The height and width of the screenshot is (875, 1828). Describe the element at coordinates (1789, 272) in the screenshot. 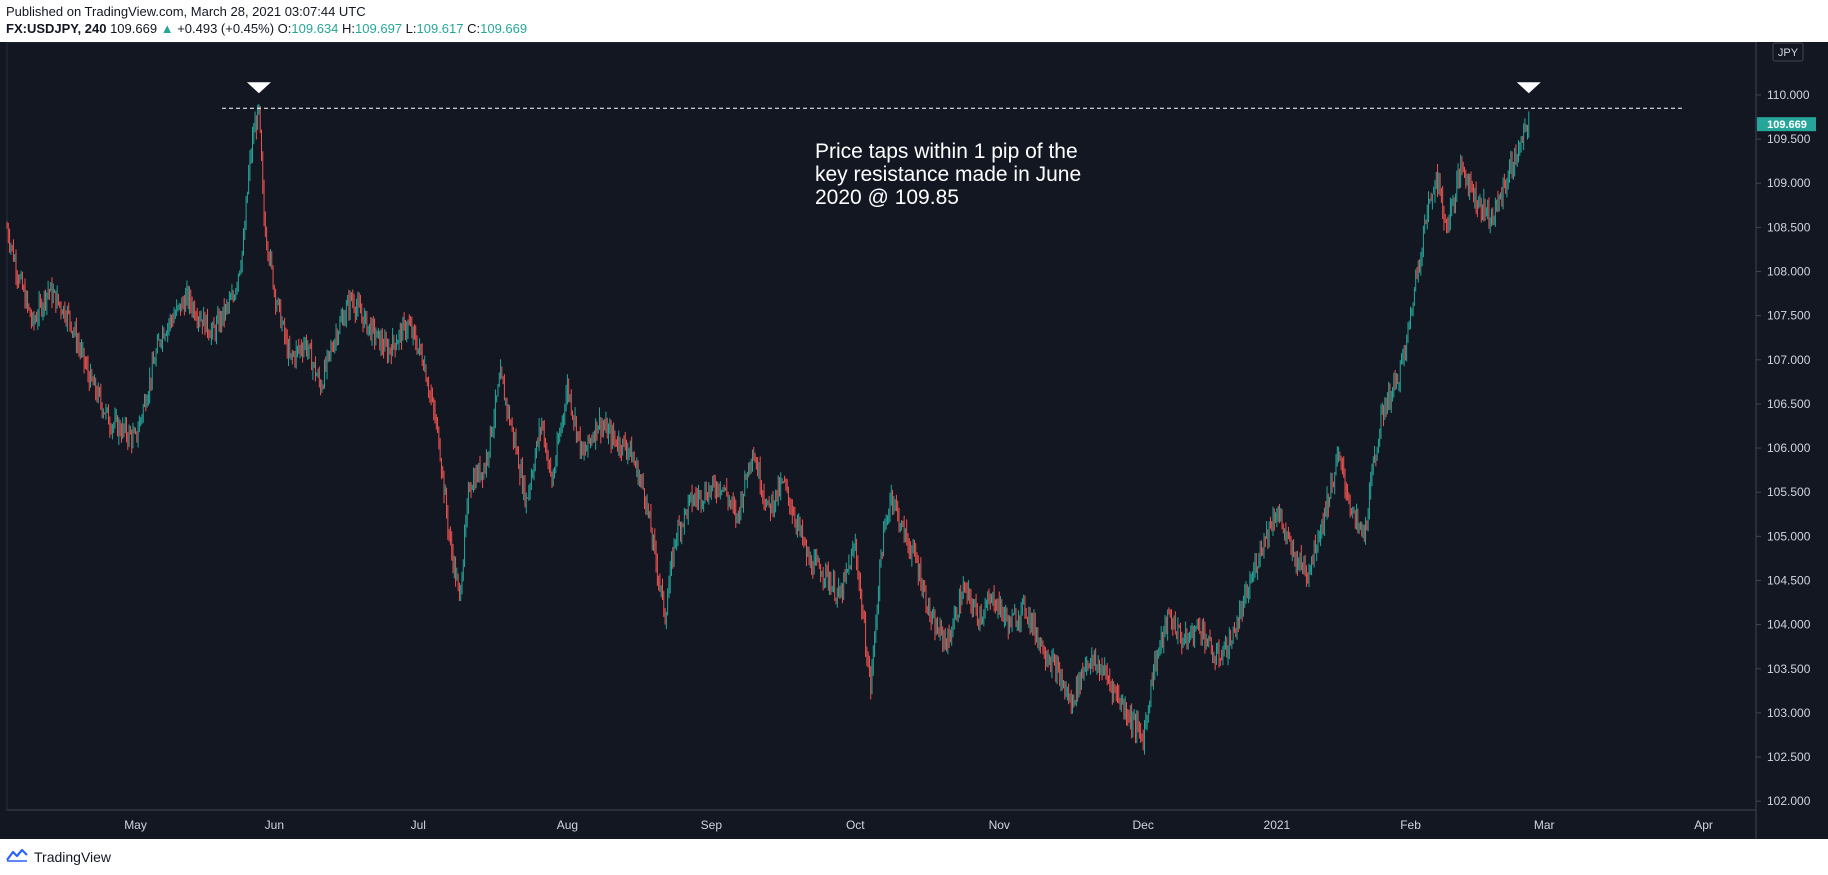

I see `y-tick-label: 108.000` at that location.